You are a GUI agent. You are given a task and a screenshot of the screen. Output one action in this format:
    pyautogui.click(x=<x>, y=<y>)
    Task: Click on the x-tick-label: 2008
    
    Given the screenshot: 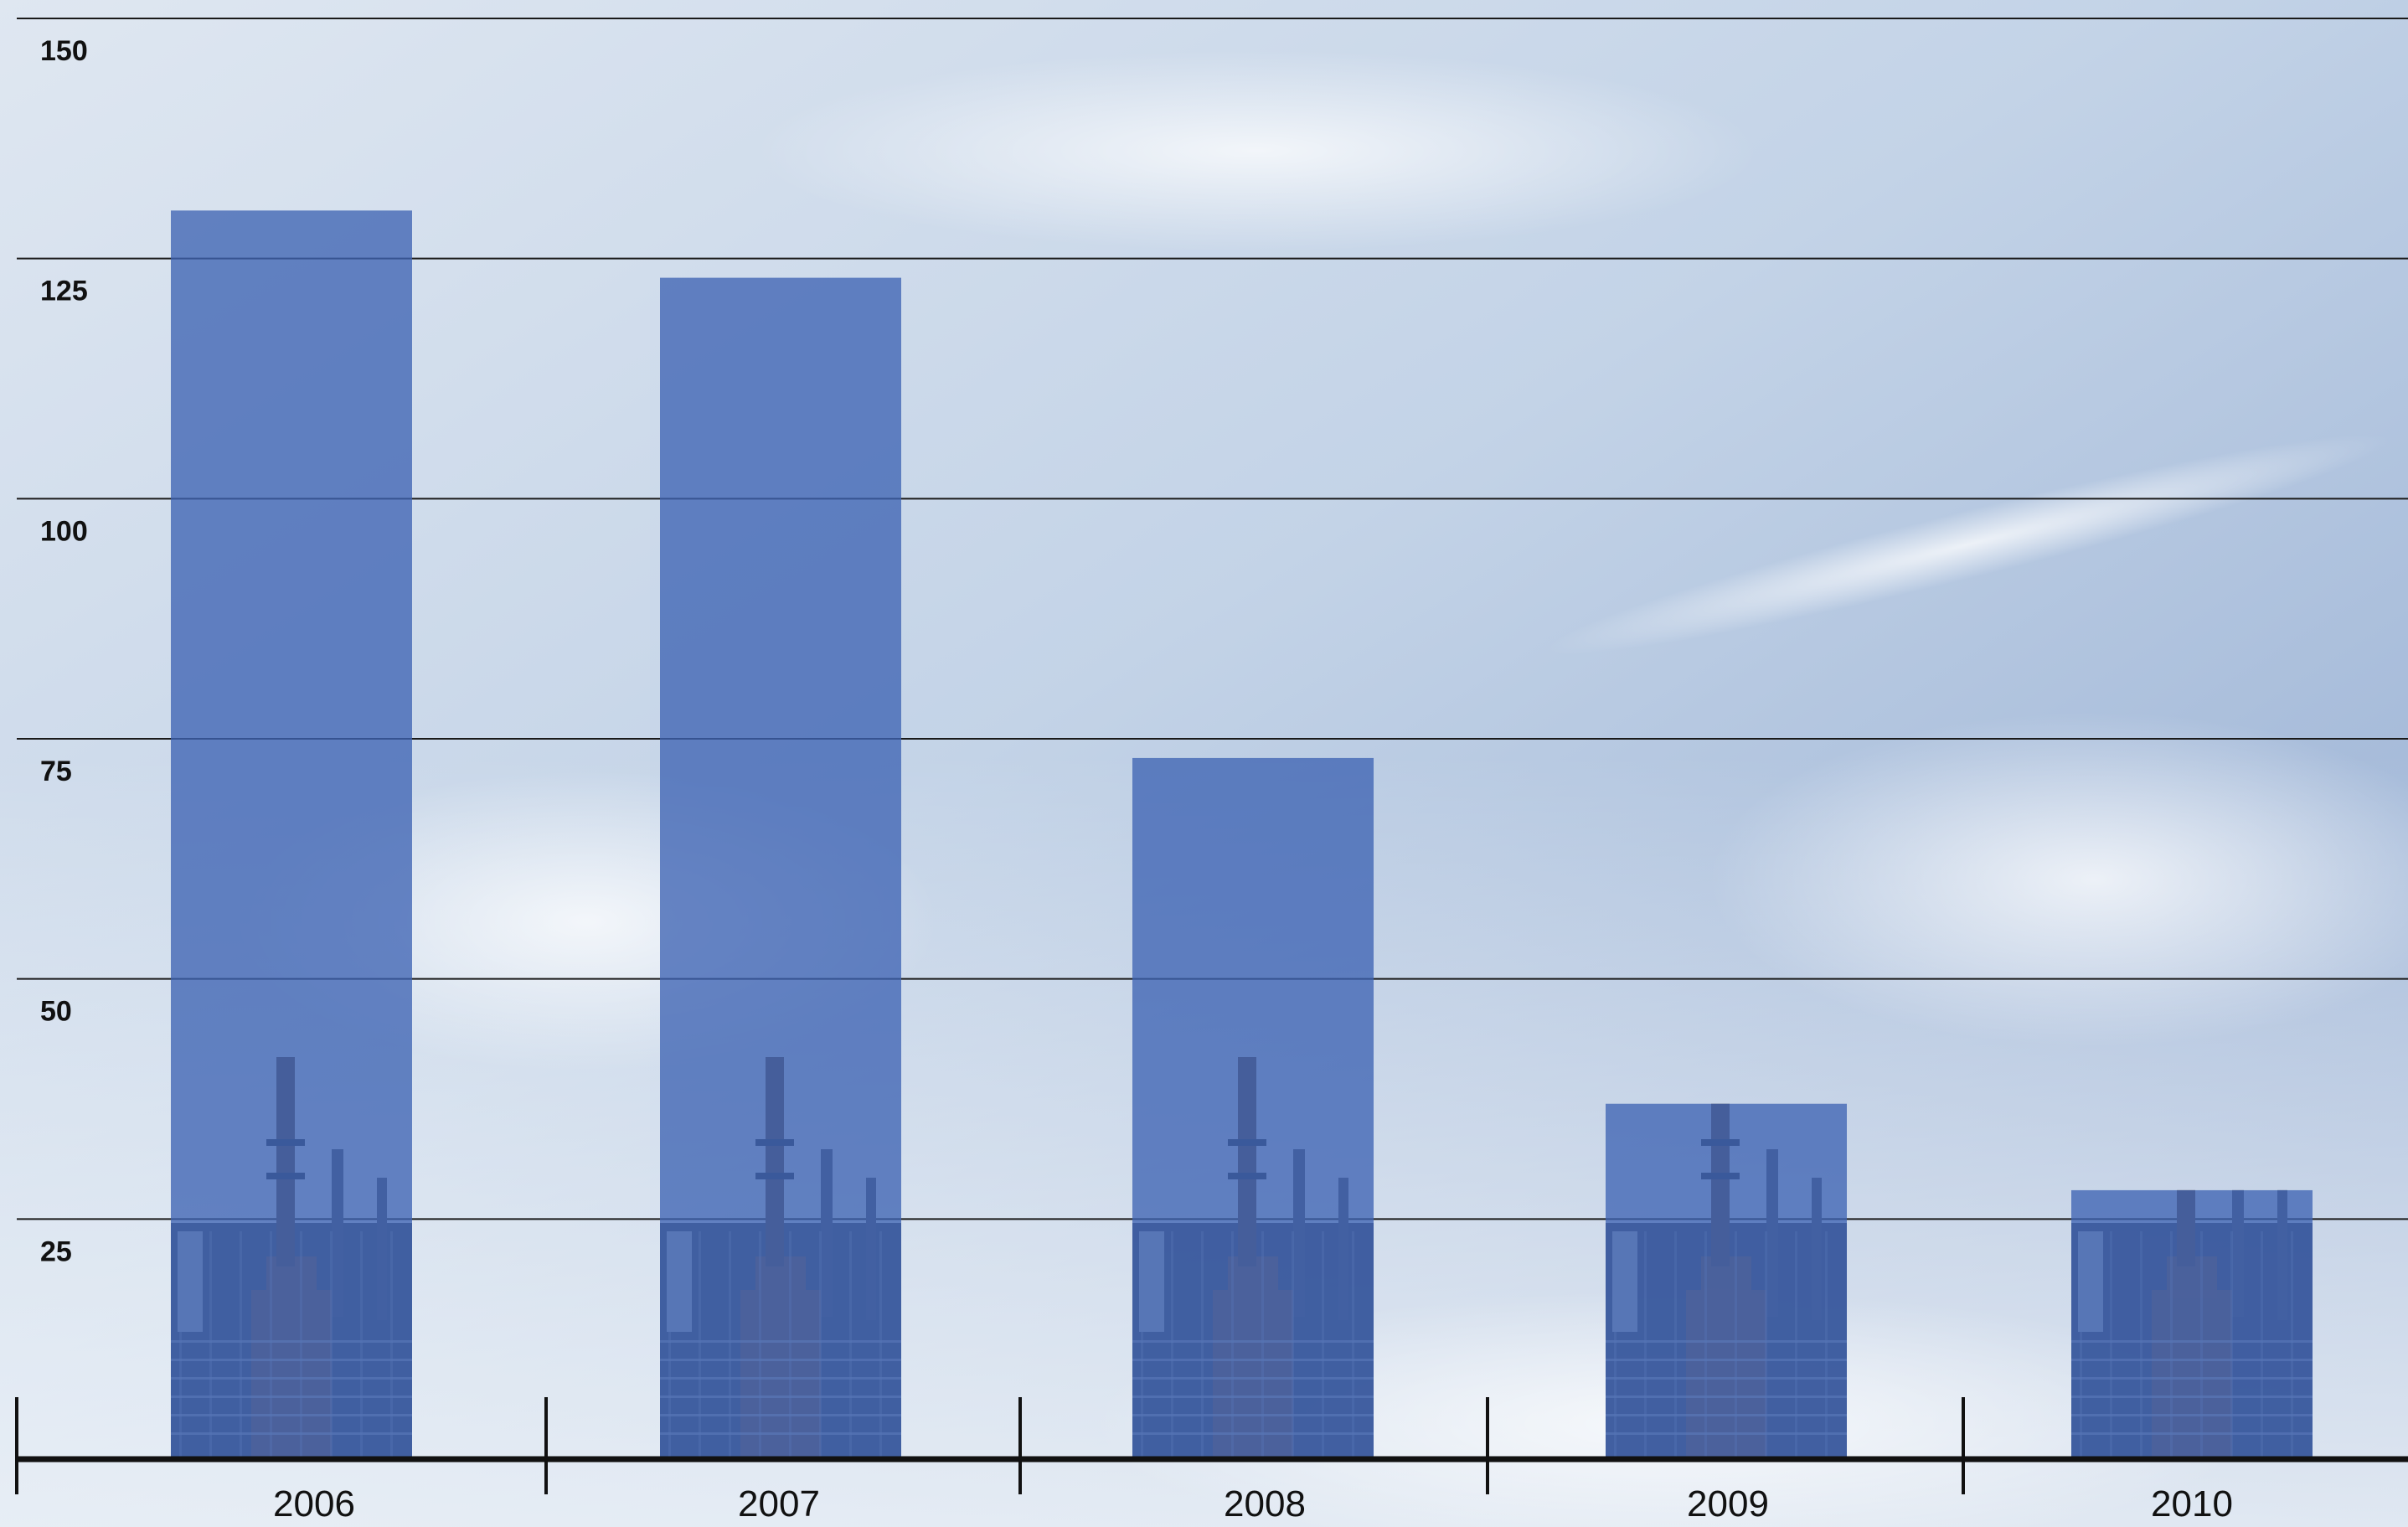 What is the action you would take?
    pyautogui.click(x=1265, y=1503)
    